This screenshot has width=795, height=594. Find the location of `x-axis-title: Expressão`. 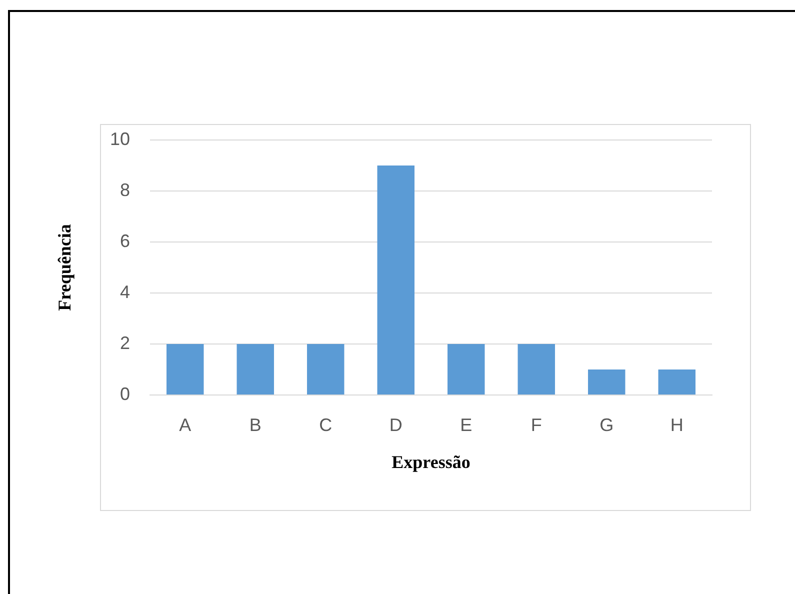

x-axis-title: Expressão is located at coordinates (431, 462).